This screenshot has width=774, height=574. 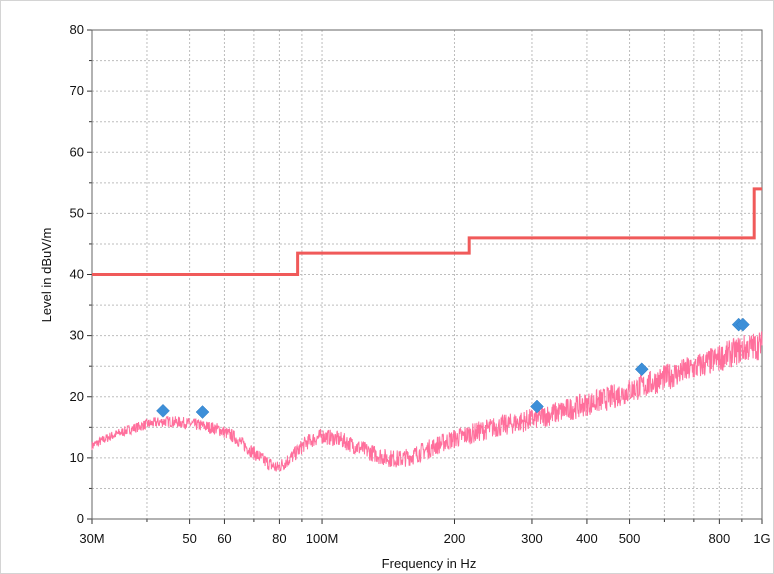 What do you see at coordinates (77, 29) in the screenshot?
I see `y-tick-label: 80` at bounding box center [77, 29].